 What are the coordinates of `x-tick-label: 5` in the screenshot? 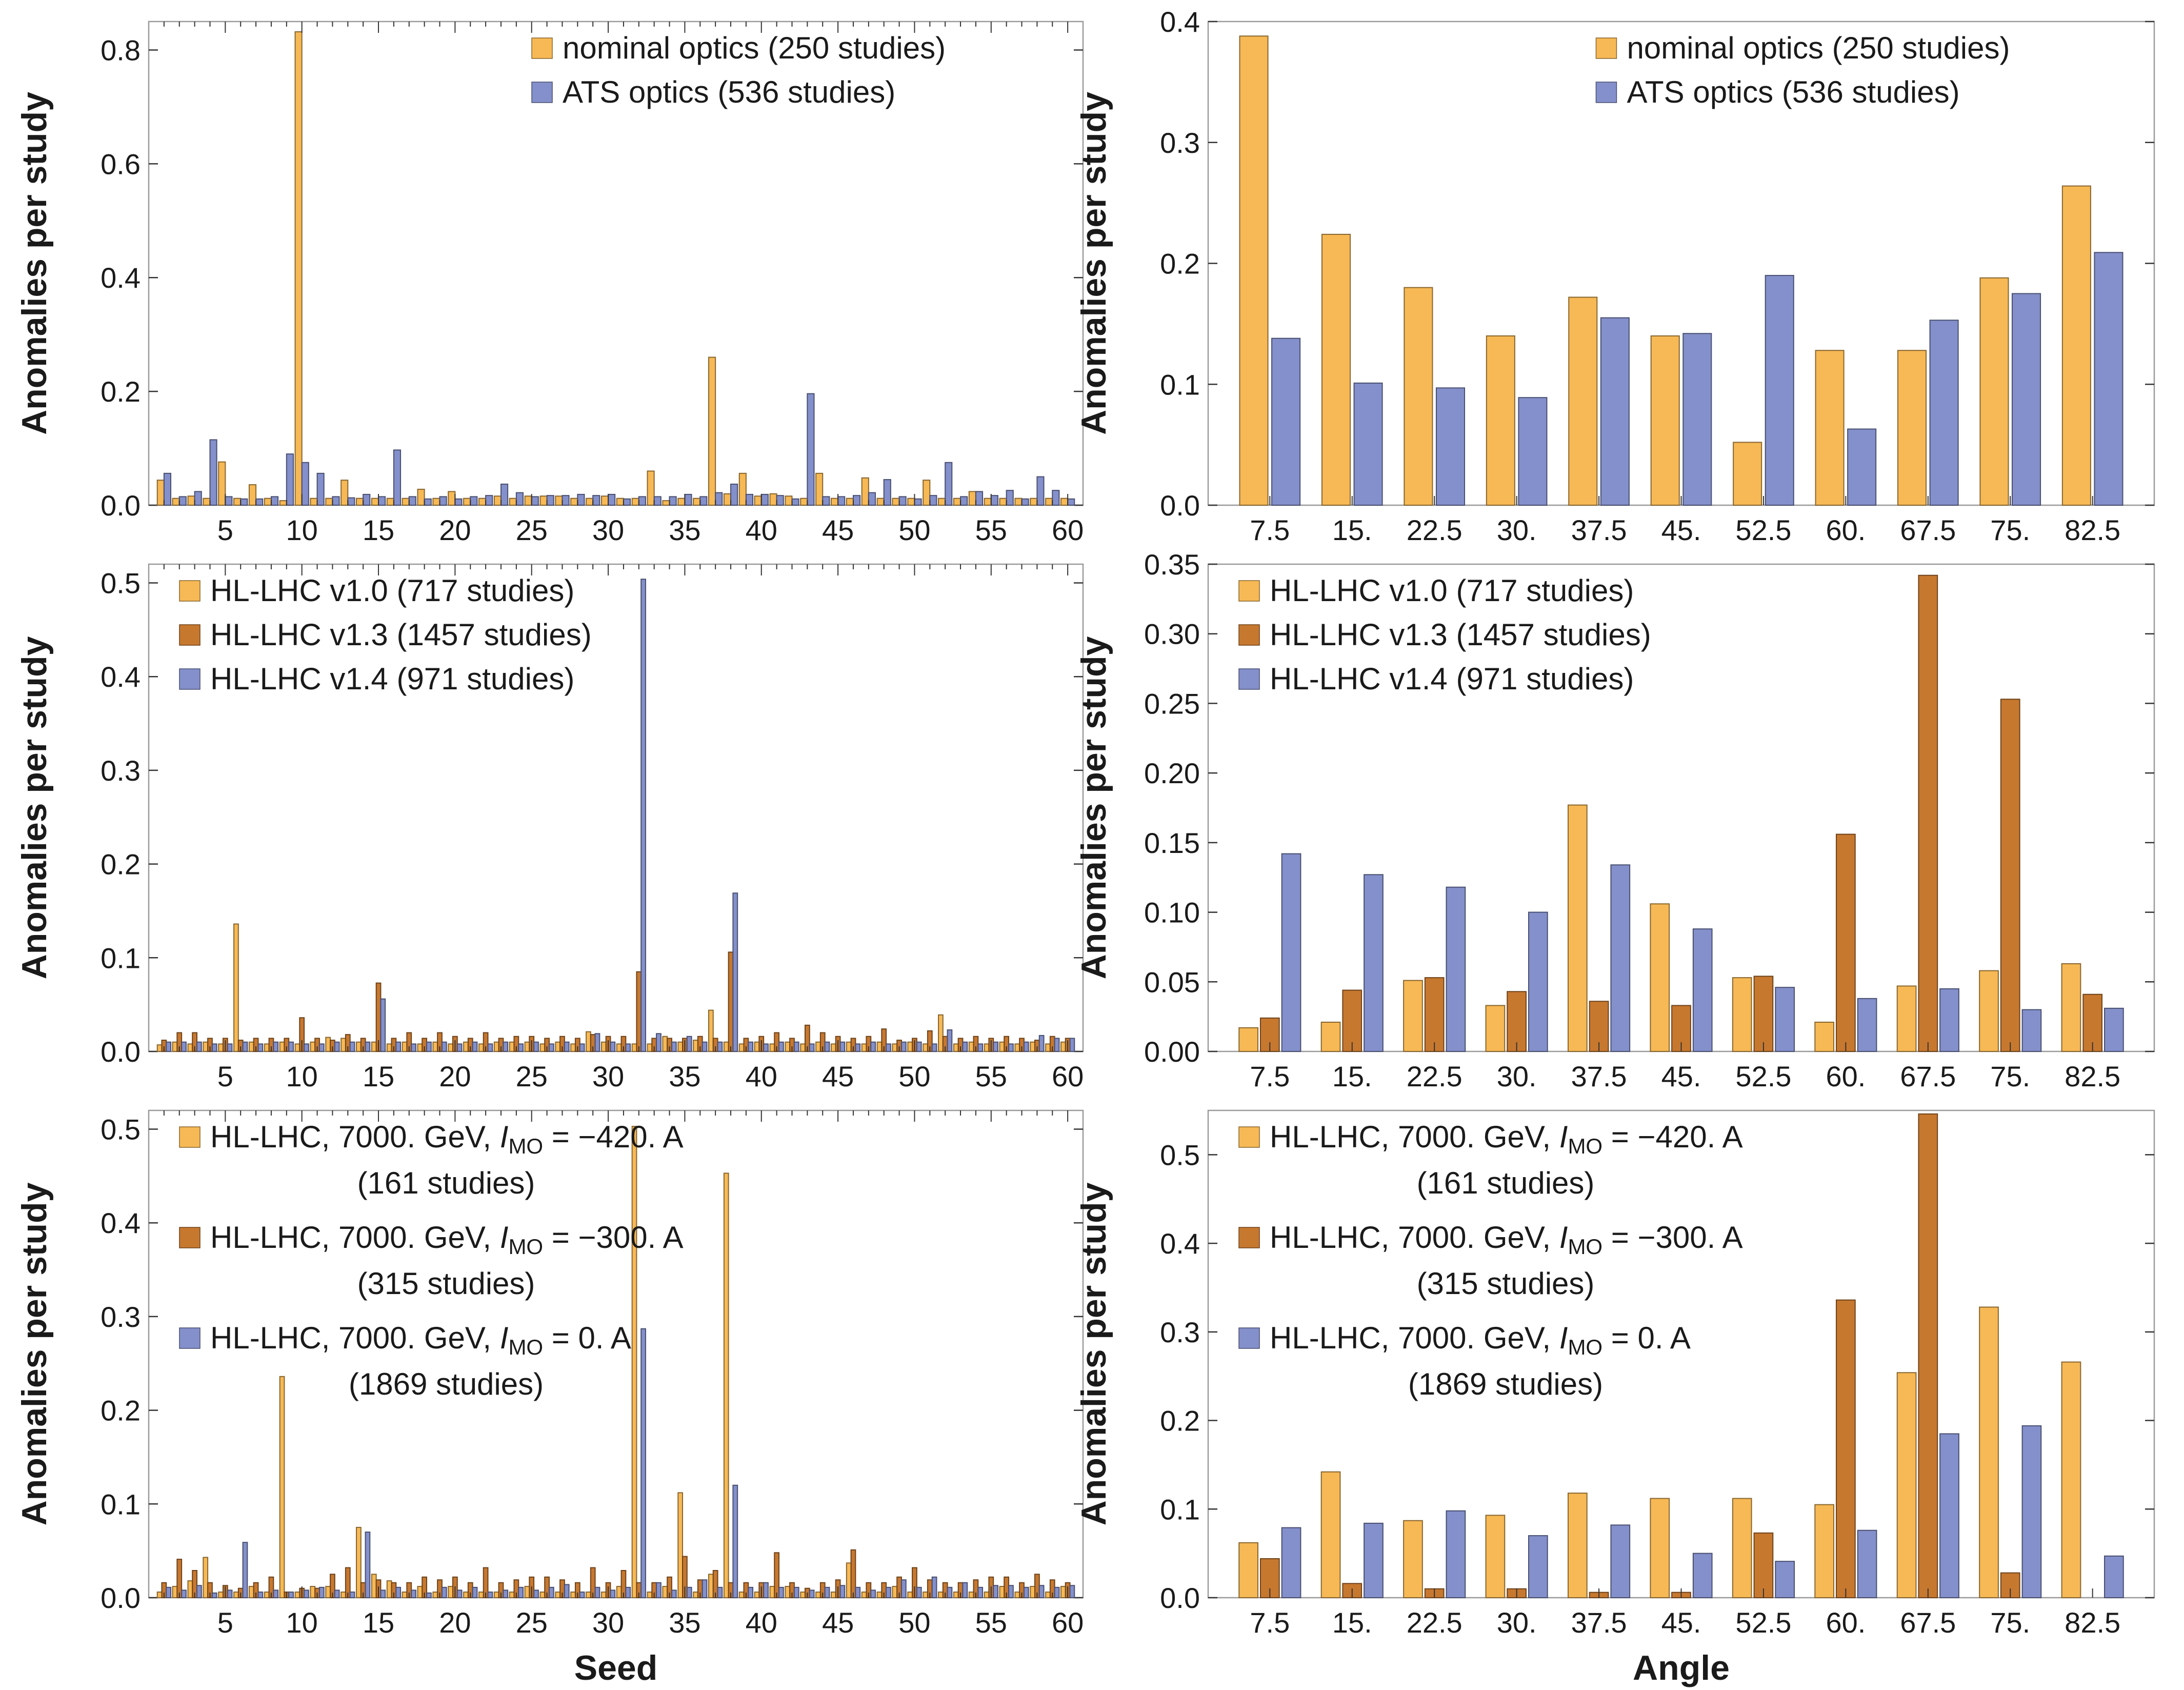 It's located at (225, 1622).